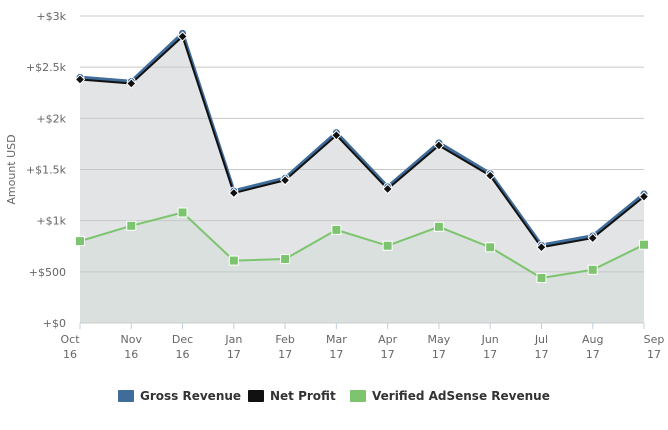 This screenshot has width=668, height=430. What do you see at coordinates (461, 396) in the screenshot?
I see `legend-label: Verified AdSense Revenue` at bounding box center [461, 396].